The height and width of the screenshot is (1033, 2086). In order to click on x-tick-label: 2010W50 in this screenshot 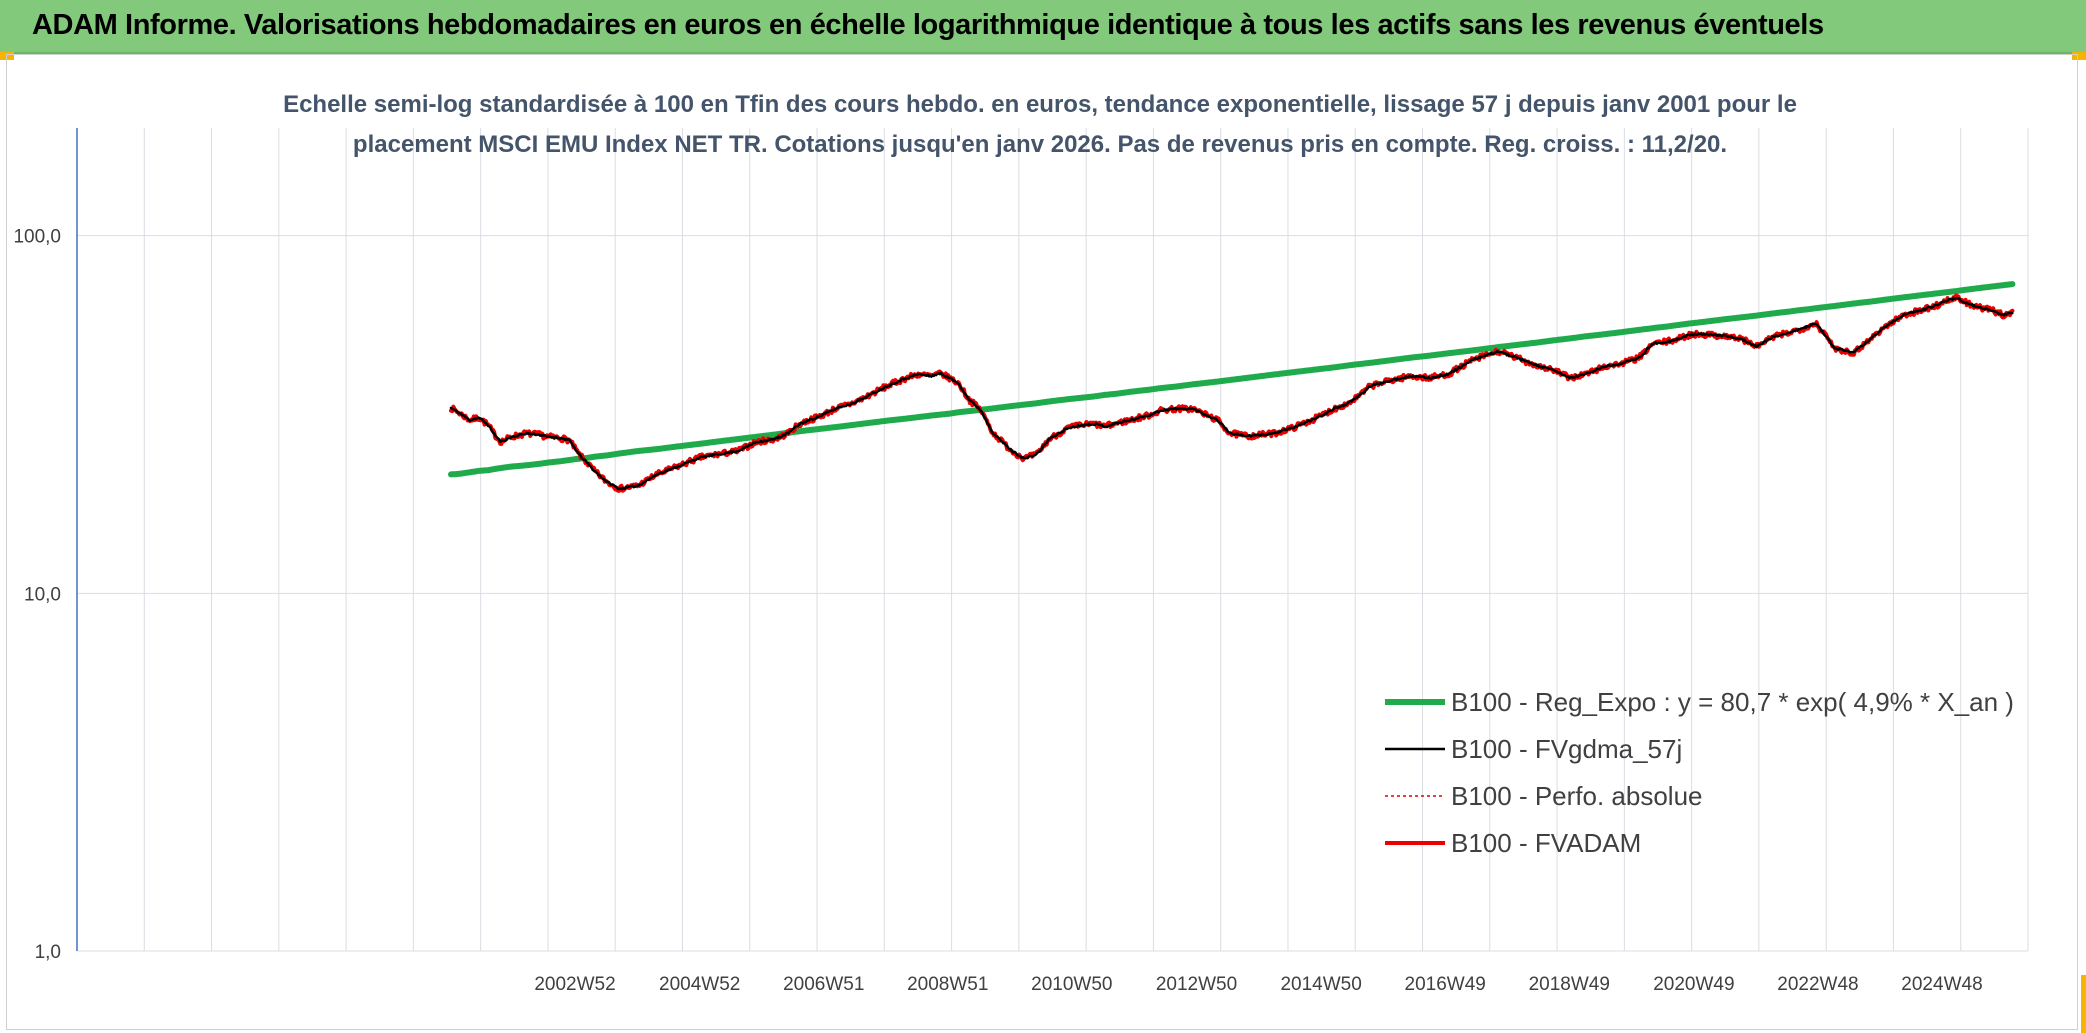, I will do `click(1071, 984)`.